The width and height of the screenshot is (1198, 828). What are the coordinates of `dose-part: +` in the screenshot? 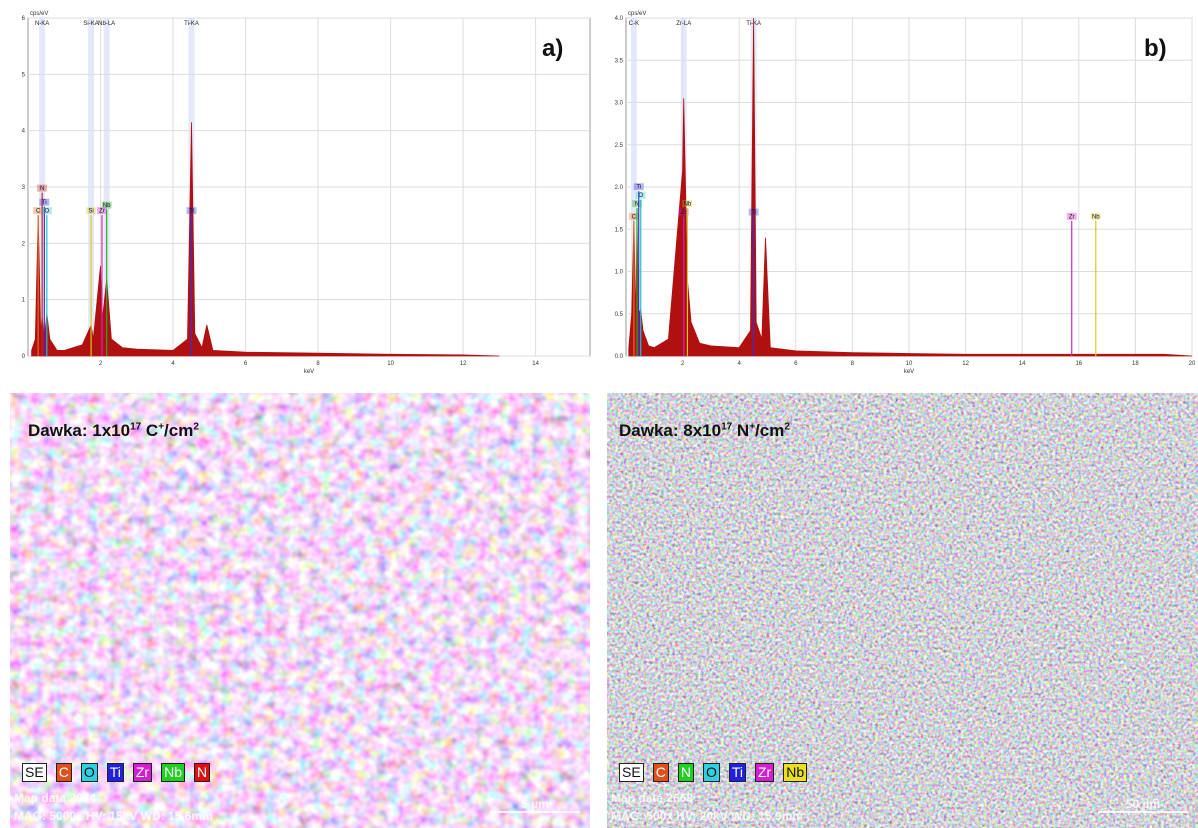 It's located at (752, 427).